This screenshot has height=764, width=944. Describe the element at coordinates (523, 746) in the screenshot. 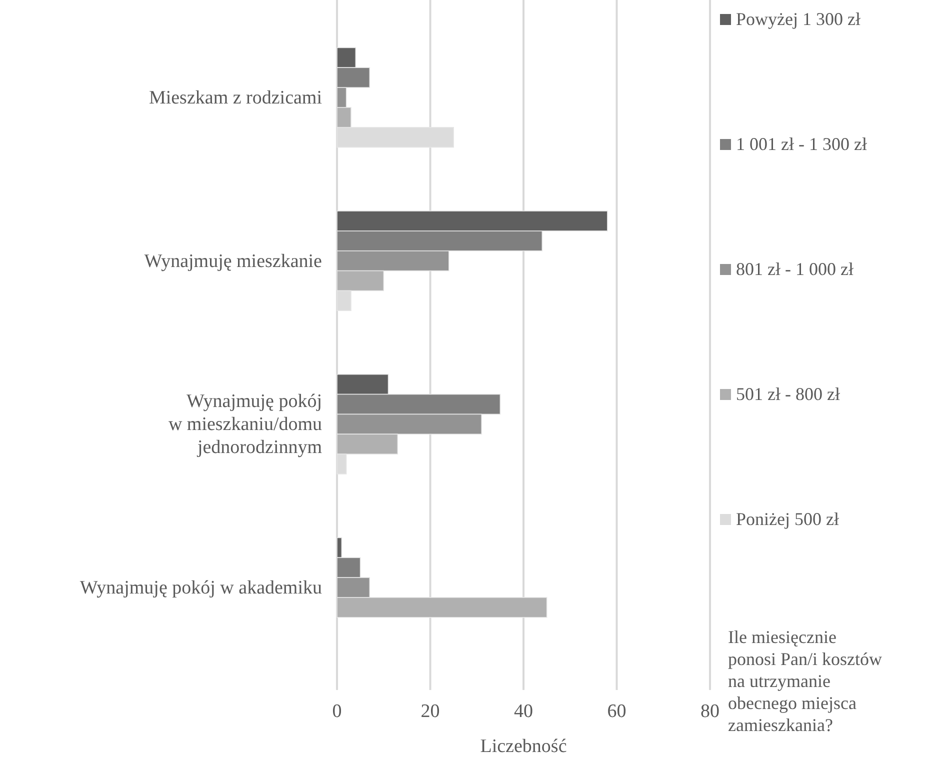

I see `x-axis-title: Liczebność` at that location.